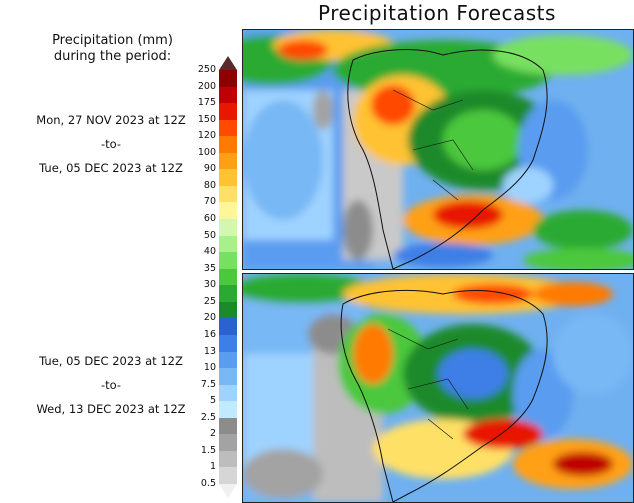 This screenshot has width=634, height=503. What do you see at coordinates (209, 368) in the screenshot?
I see `colorbar-tick-label: 10` at bounding box center [209, 368].